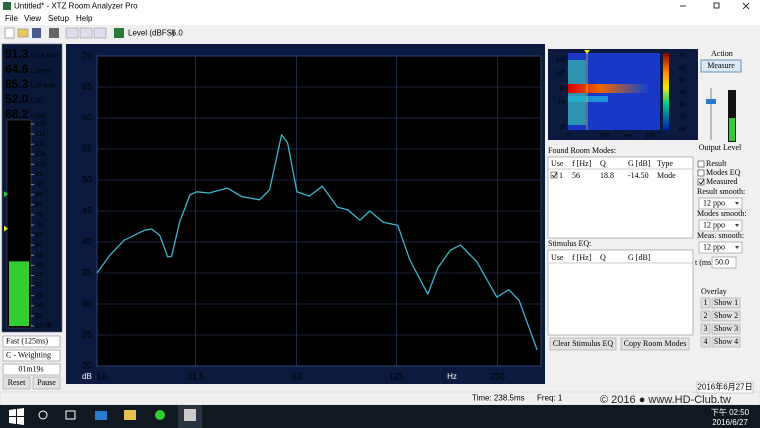 The width and height of the screenshot is (760, 428). What do you see at coordinates (87, 272) in the screenshot?
I see `y-tick-label: 35` at bounding box center [87, 272].